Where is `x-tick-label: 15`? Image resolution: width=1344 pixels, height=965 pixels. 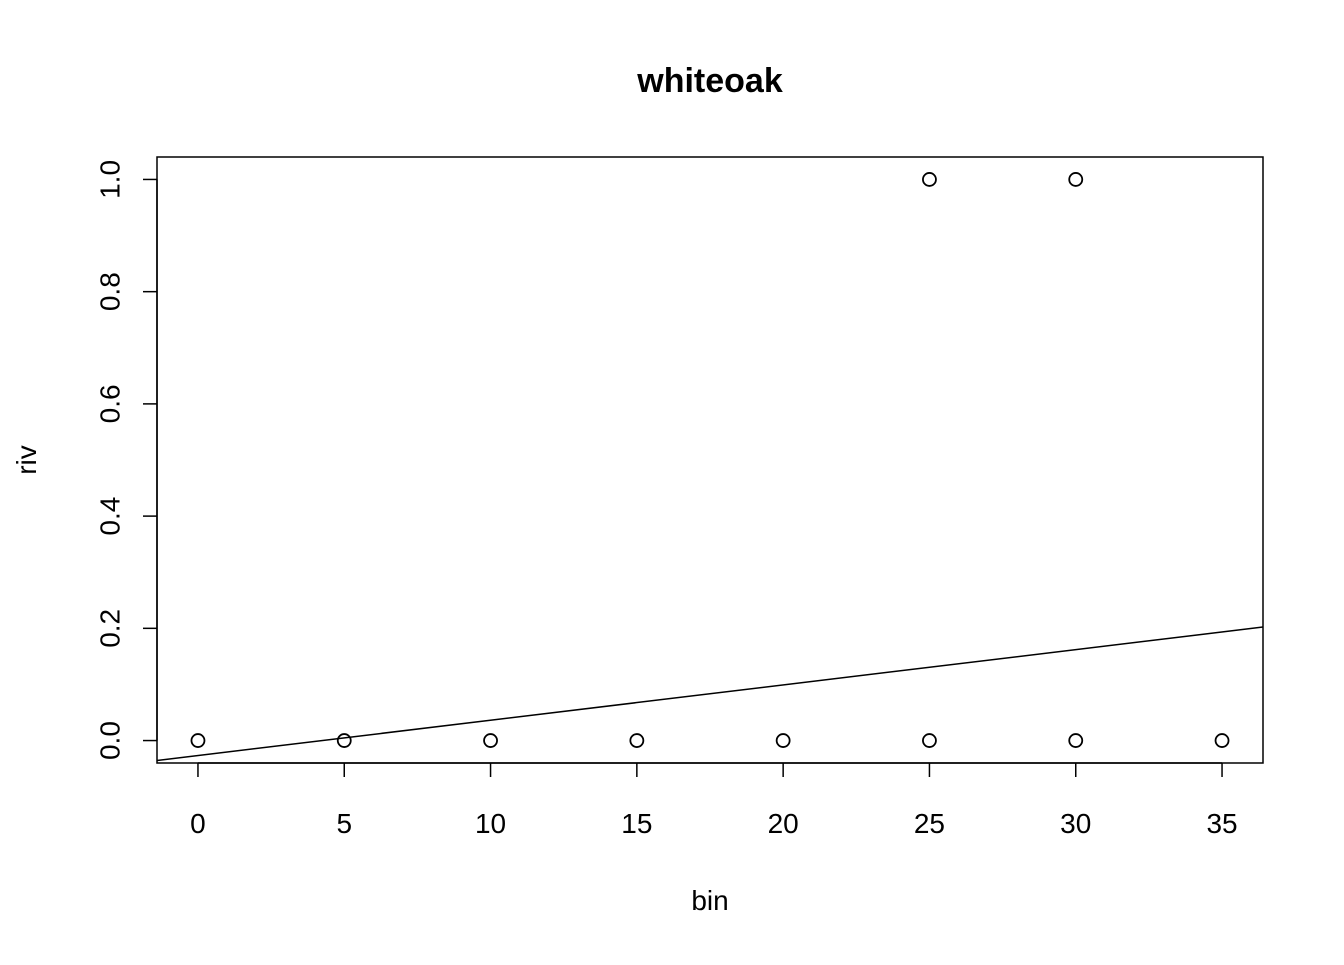 x-tick-label: 15 is located at coordinates (636, 823).